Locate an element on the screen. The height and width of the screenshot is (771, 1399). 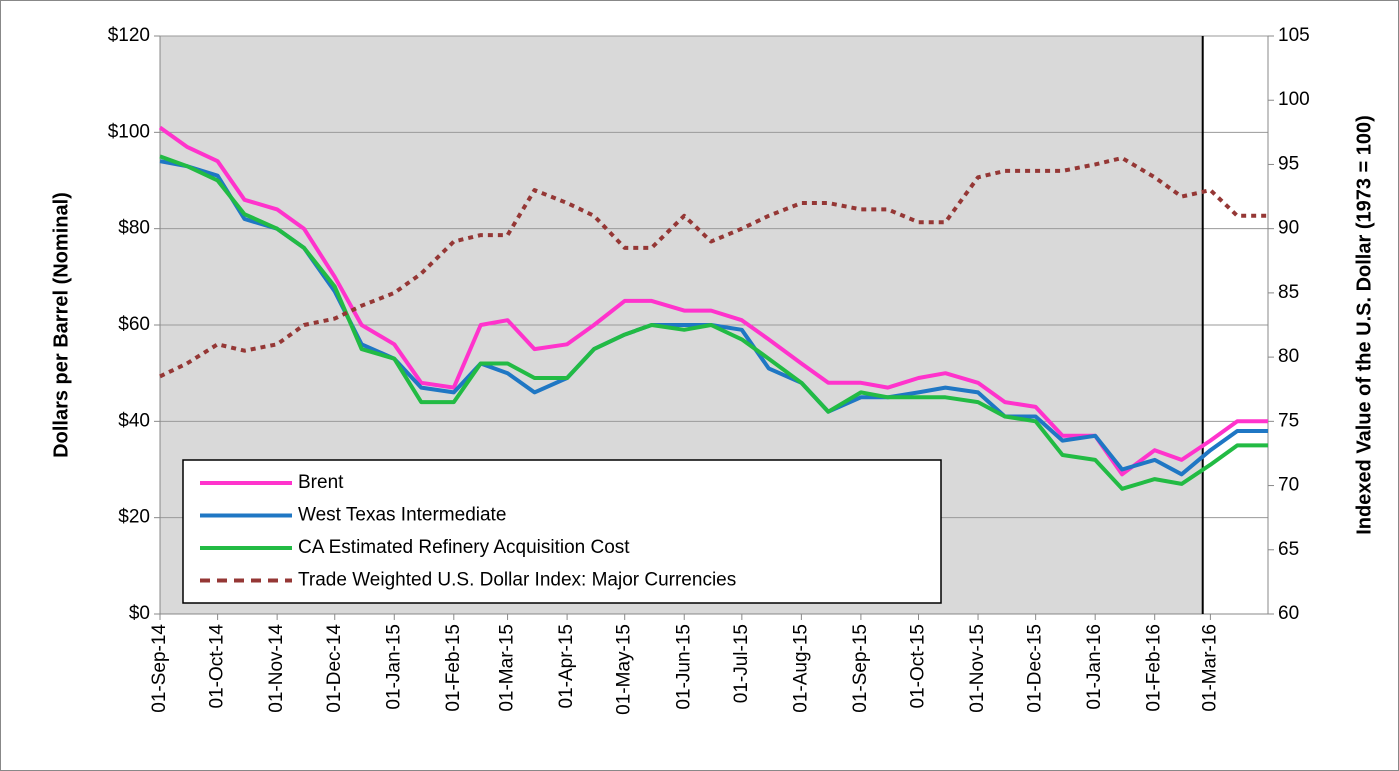
y2-tick-label: 60 is located at coordinates (1288, 613).